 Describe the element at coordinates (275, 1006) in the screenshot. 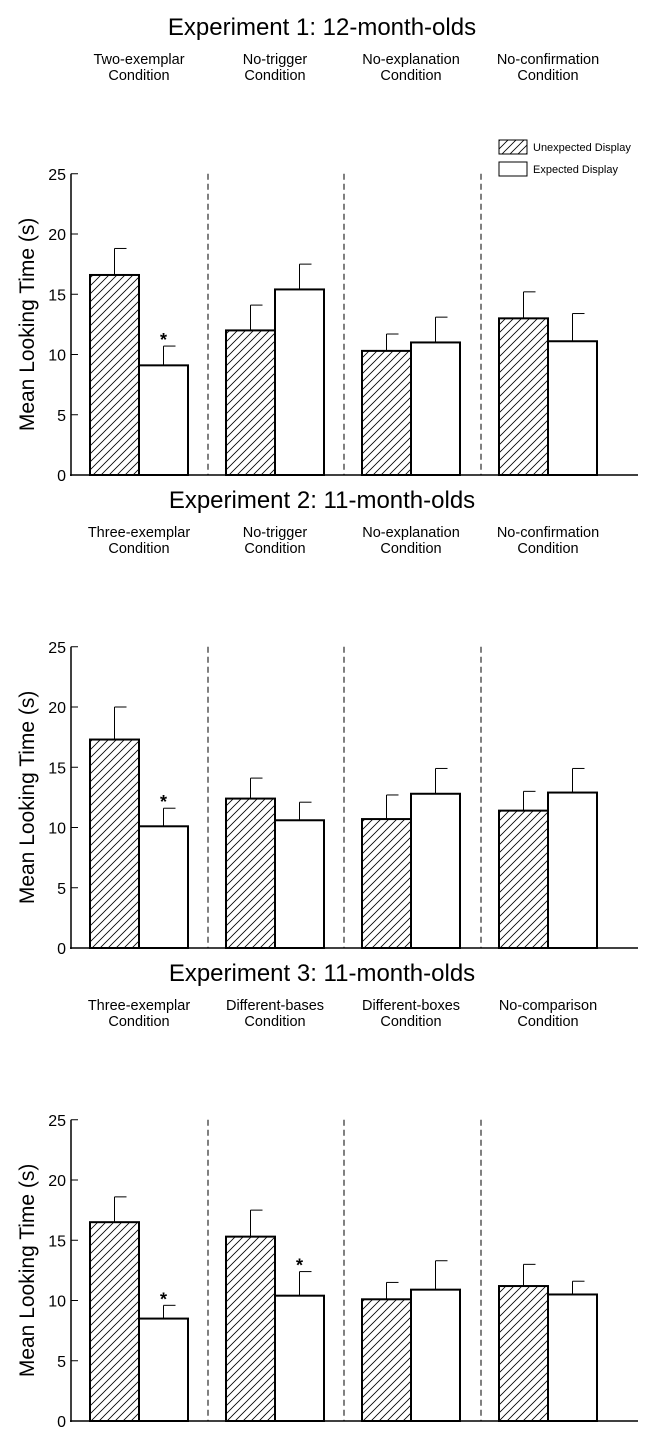

I see `condition-label: Different-bases` at that location.